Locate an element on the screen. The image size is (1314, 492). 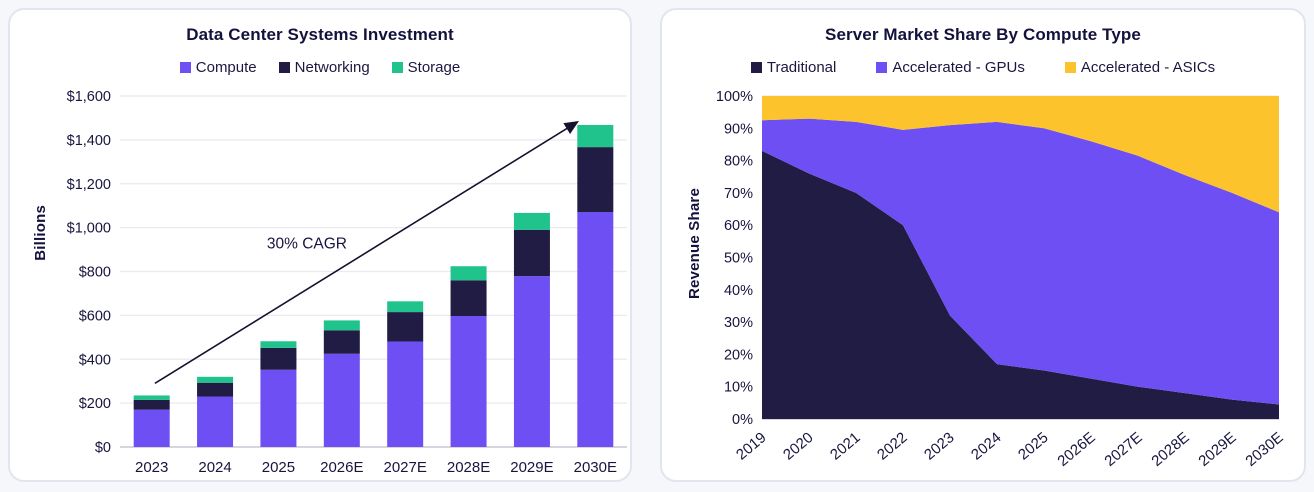
legend-item-traditional: Traditional is located at coordinates (793, 67).